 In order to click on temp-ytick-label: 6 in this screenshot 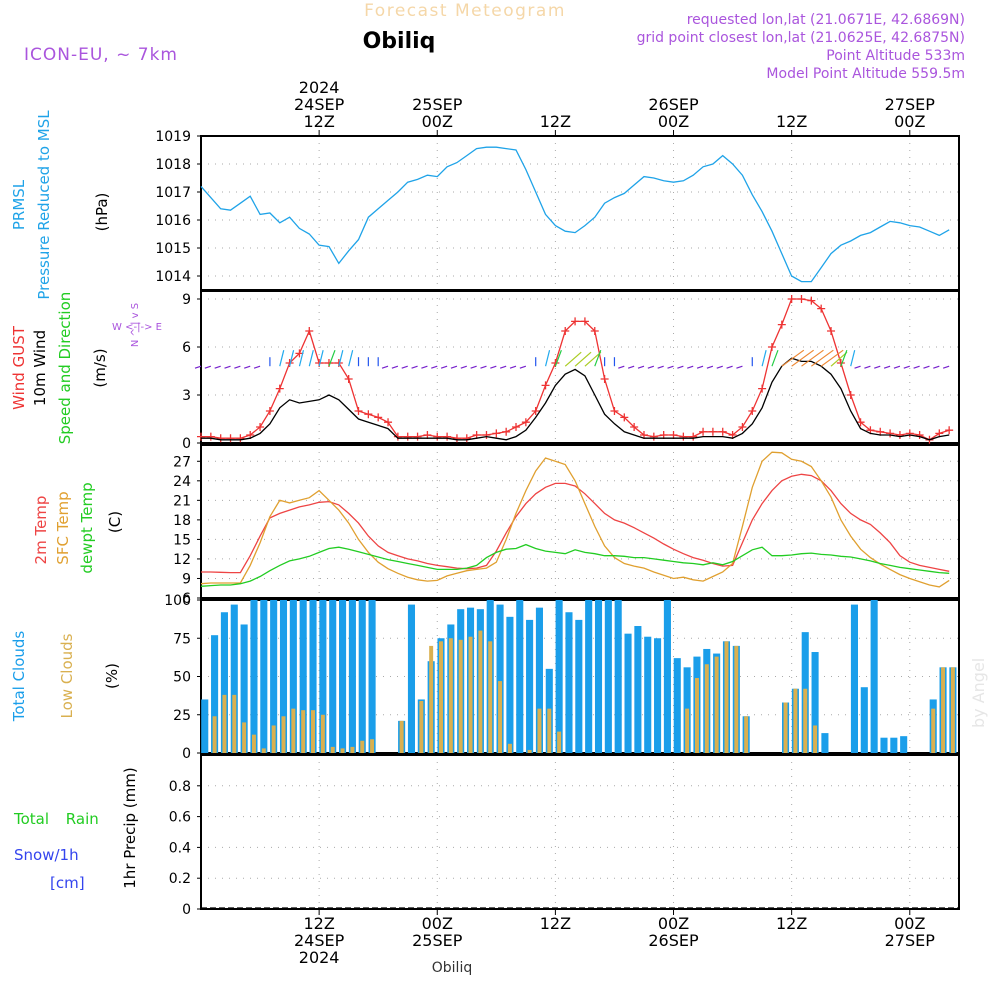, I will do `click(186, 599)`.